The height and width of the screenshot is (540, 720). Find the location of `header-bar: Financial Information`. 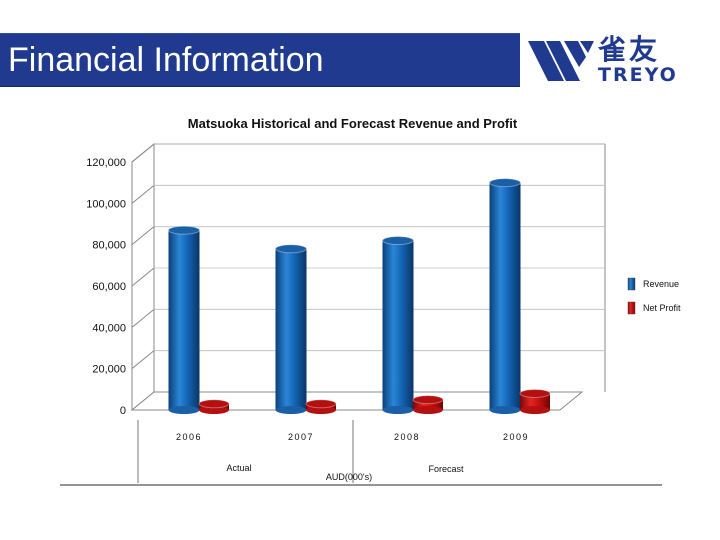

header-bar: Financial Information is located at coordinates (260, 60).